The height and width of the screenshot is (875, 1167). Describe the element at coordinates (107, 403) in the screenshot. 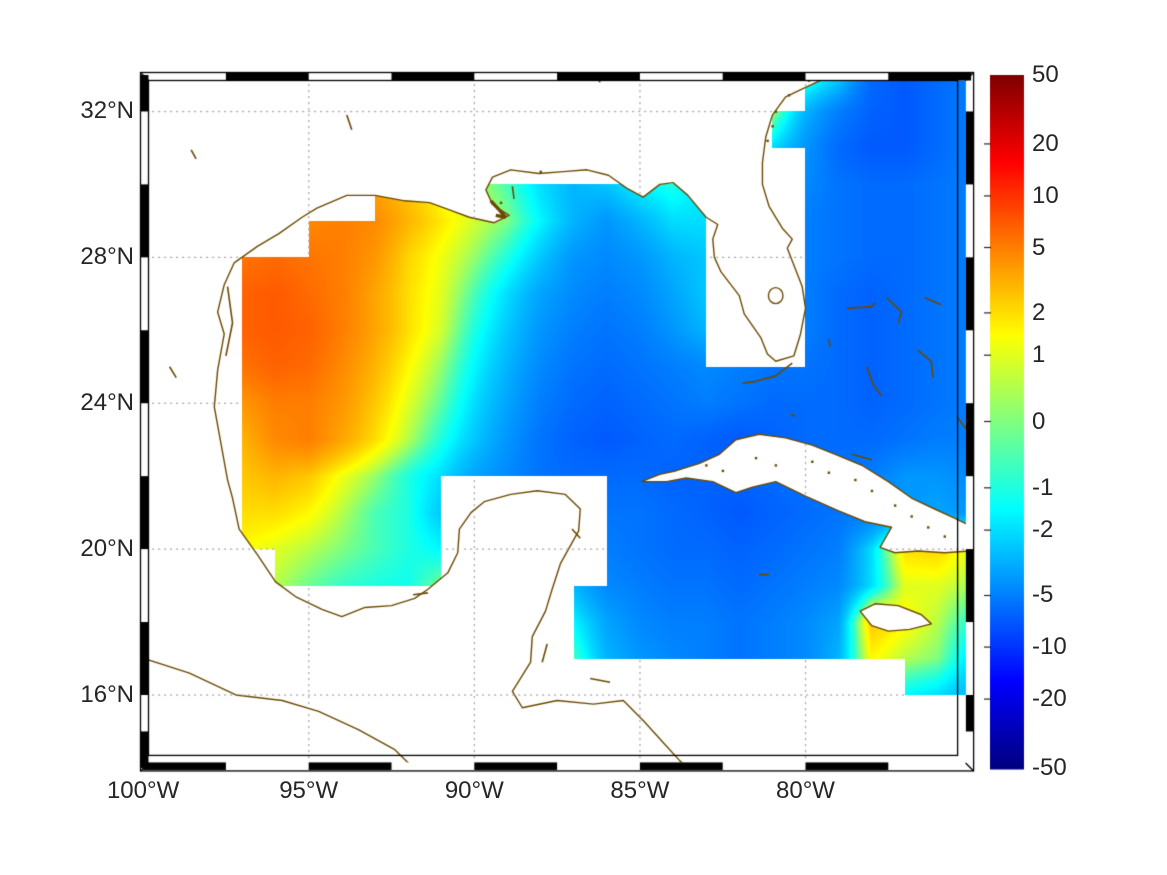

I see `lat-tick-label: 24°N` at that location.